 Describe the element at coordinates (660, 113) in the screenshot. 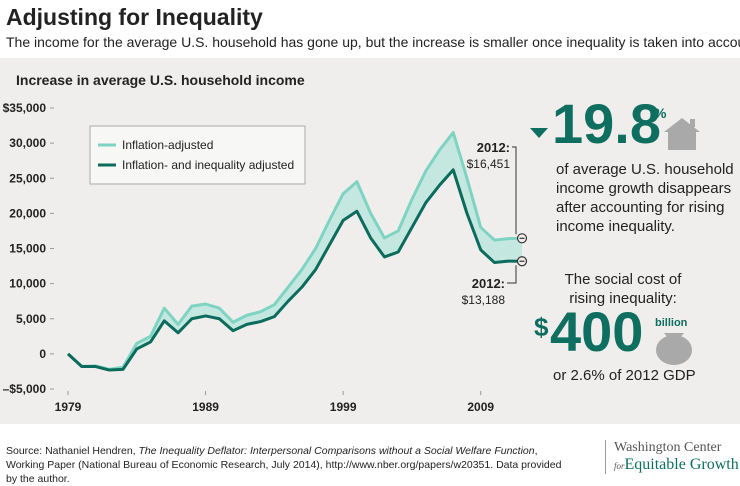

I see `big-unit: %` at that location.